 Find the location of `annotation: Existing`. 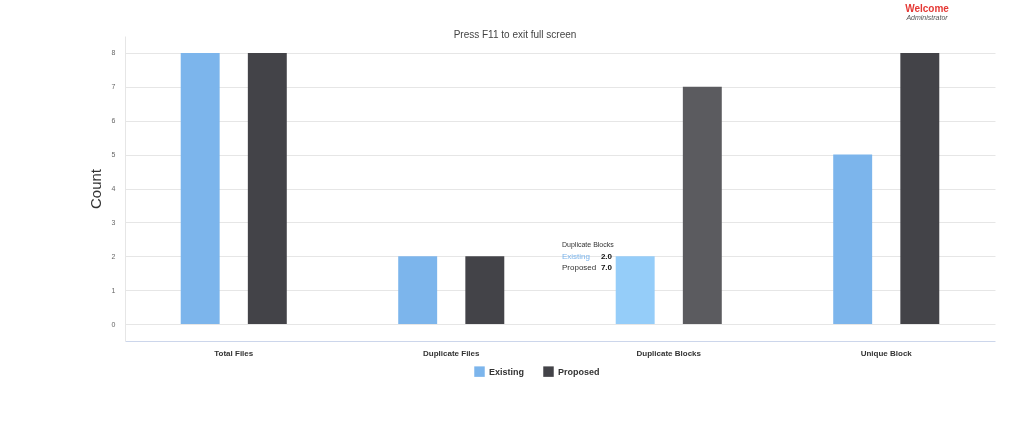

annotation: Existing is located at coordinates (576, 256).